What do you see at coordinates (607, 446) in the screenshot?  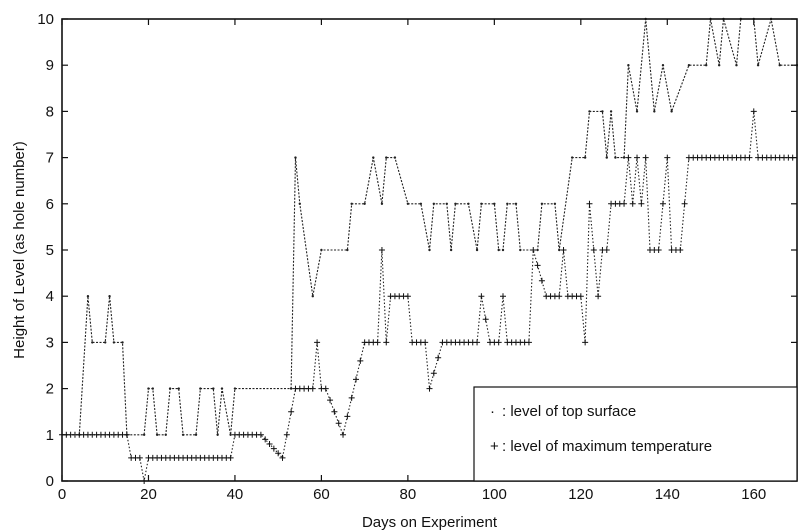 I see `legend-label-max-temperature: : level of maximum temperature` at bounding box center [607, 446].